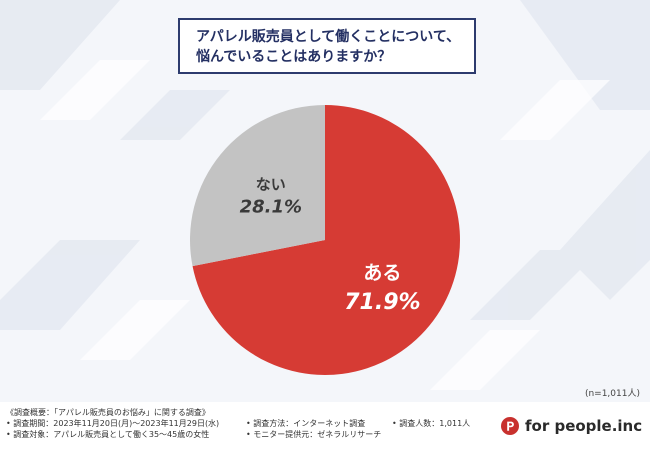 The height and width of the screenshot is (450, 650). Describe the element at coordinates (306, 423) in the screenshot. I see `survey-method: • 調査方法：インターネット調査` at that location.